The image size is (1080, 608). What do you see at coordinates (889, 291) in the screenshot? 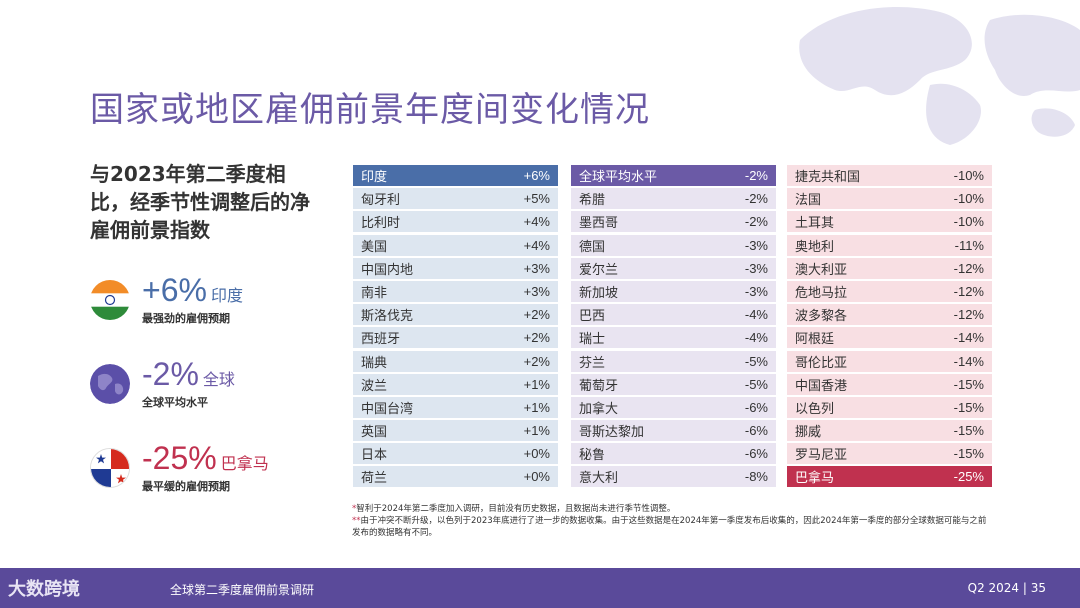
I see `table-row: 危地马拉 -12%` at bounding box center [889, 291].